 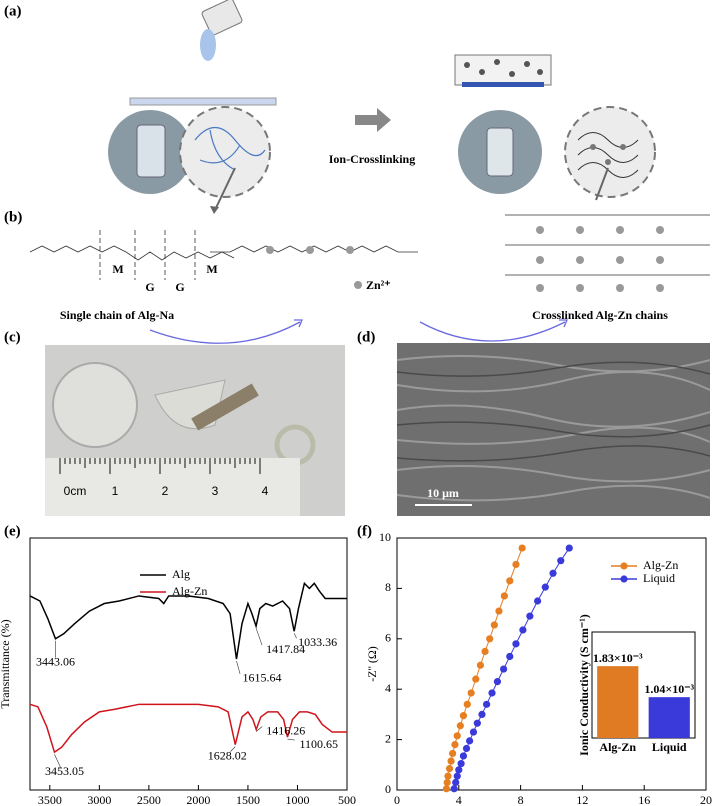 What do you see at coordinates (12, 337) in the screenshot?
I see `panel-label: (c)` at bounding box center [12, 337].